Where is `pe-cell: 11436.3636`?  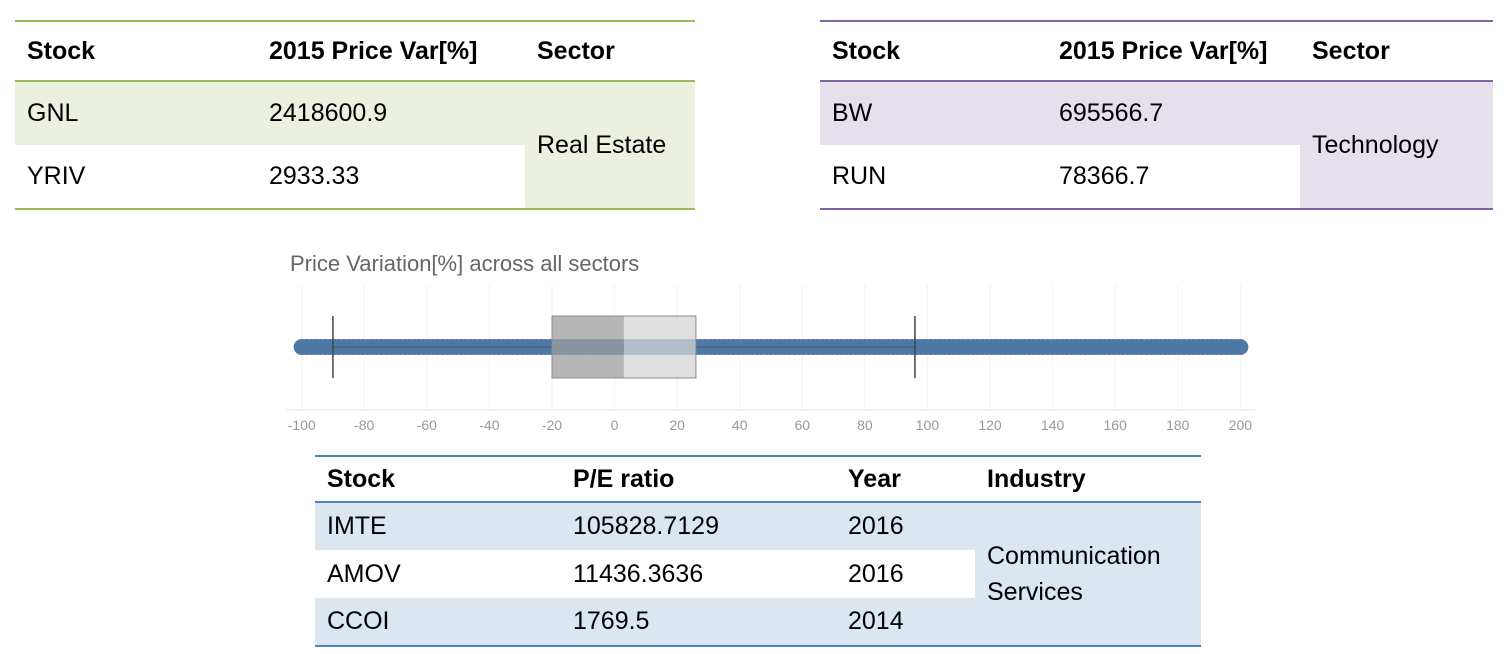
pe-cell: 11436.3636 is located at coordinates (638, 573).